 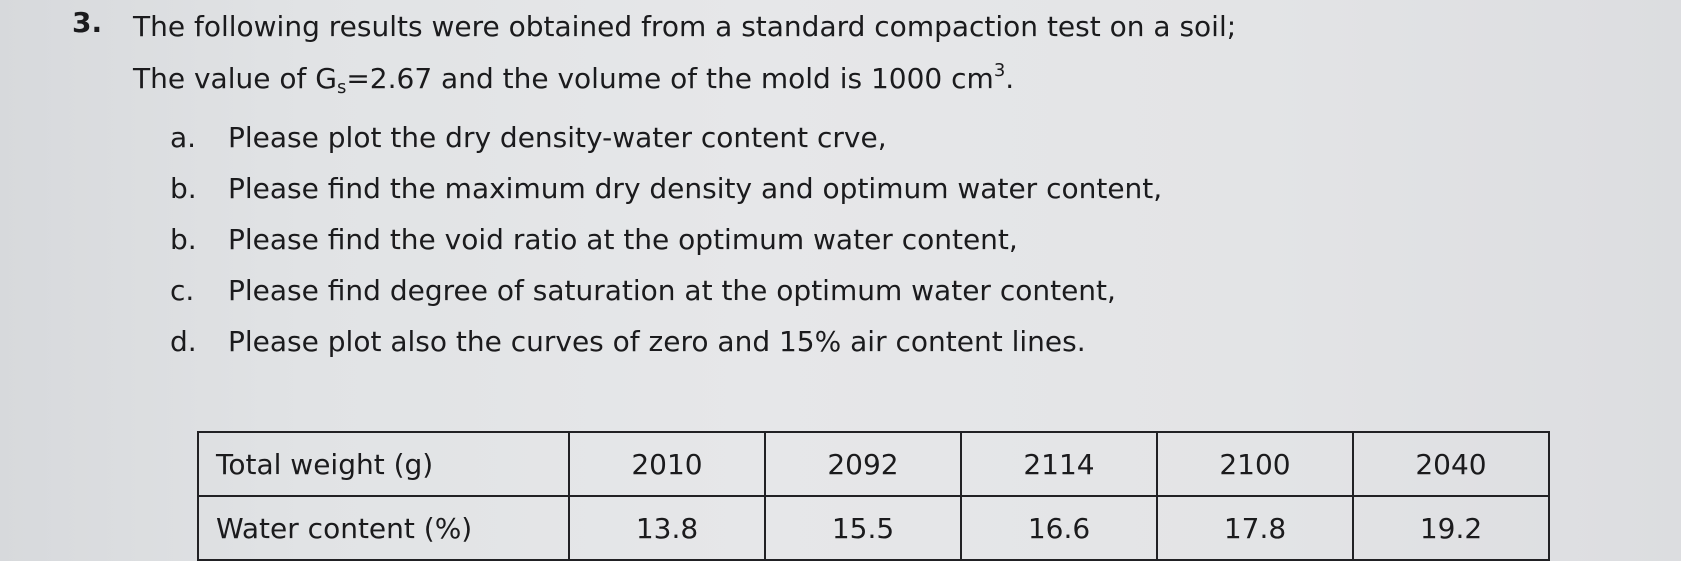 What do you see at coordinates (999, 70) in the screenshot?
I see `volume-unit-superscript: 3` at bounding box center [999, 70].